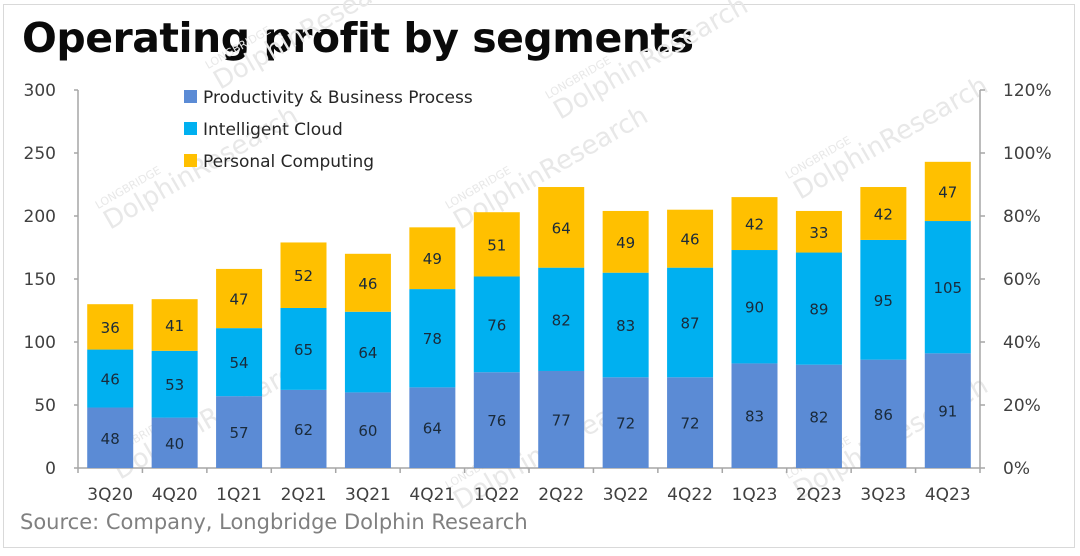  What do you see at coordinates (432, 339) in the screenshot?
I see `data-label: 78` at bounding box center [432, 339].